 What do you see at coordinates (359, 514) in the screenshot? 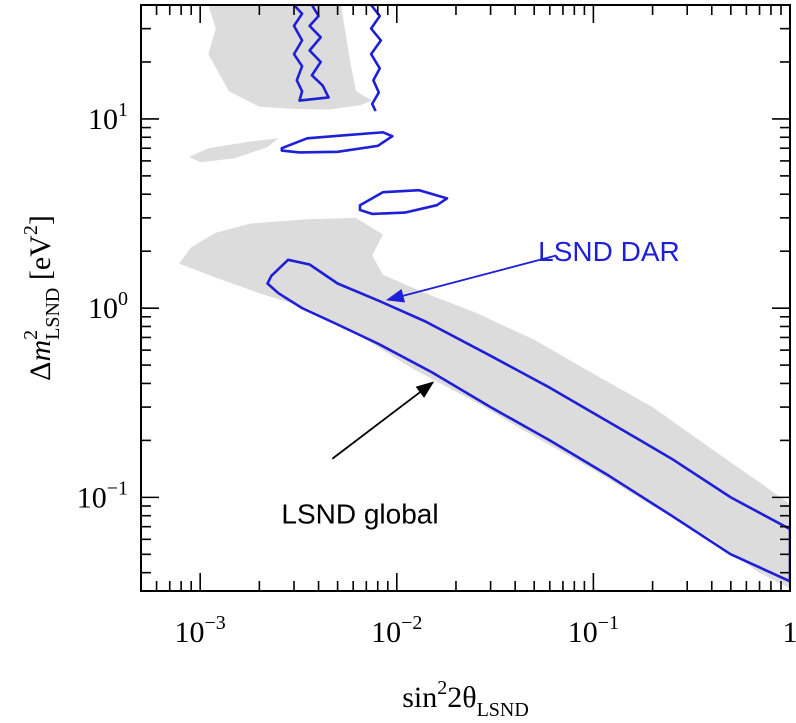
I see `lsnd-global-label: LSND global` at bounding box center [359, 514].